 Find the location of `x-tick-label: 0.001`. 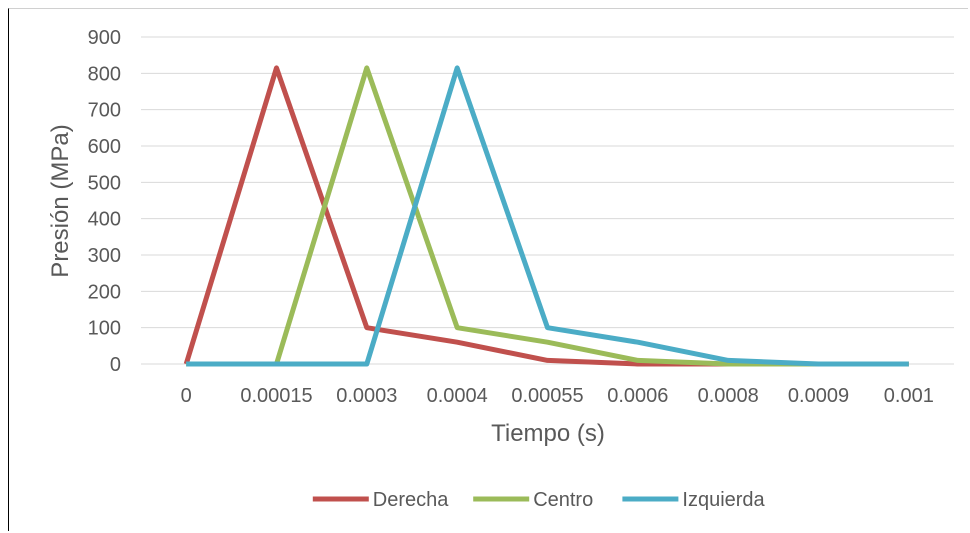

x-tick-label: 0.001 is located at coordinates (909, 396).